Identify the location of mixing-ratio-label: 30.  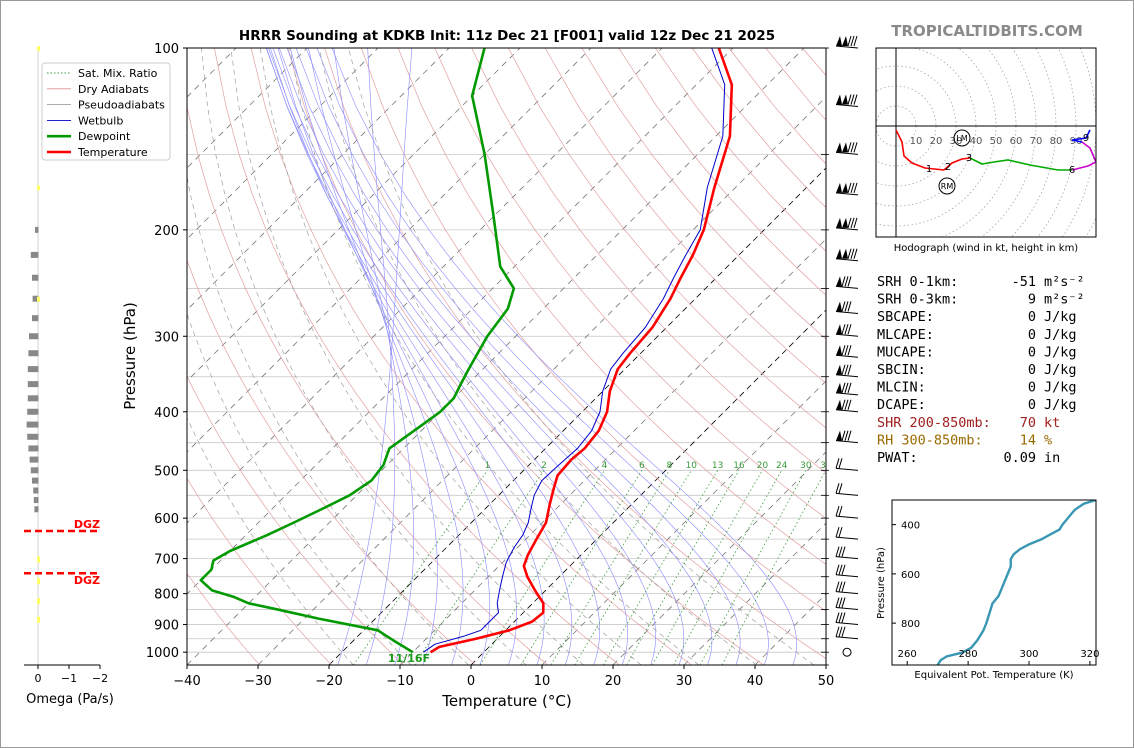
(806, 466).